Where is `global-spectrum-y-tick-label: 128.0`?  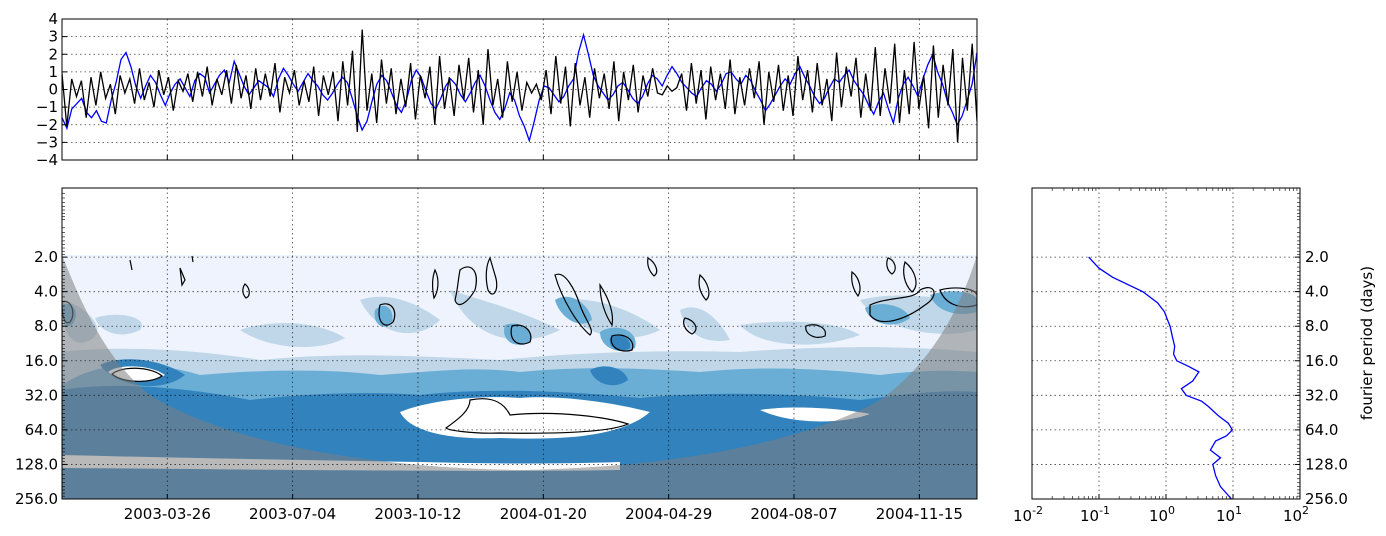
global-spectrum-y-tick-label: 128.0 is located at coordinates (1326, 464).